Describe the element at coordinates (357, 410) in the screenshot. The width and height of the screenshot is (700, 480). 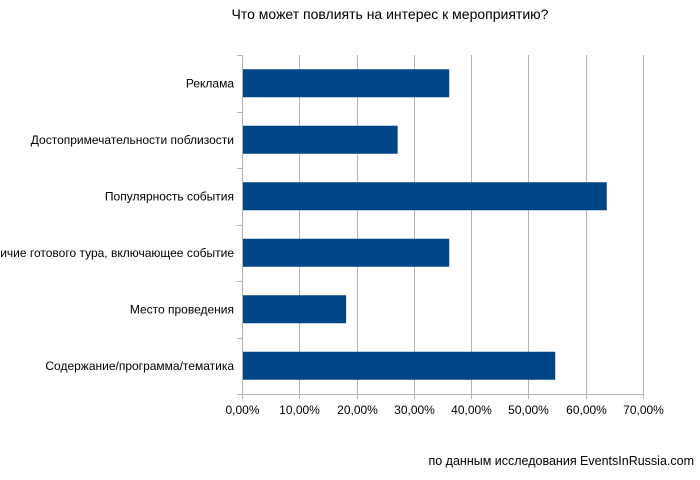
I see `x-tick-label: 20,00%` at that location.